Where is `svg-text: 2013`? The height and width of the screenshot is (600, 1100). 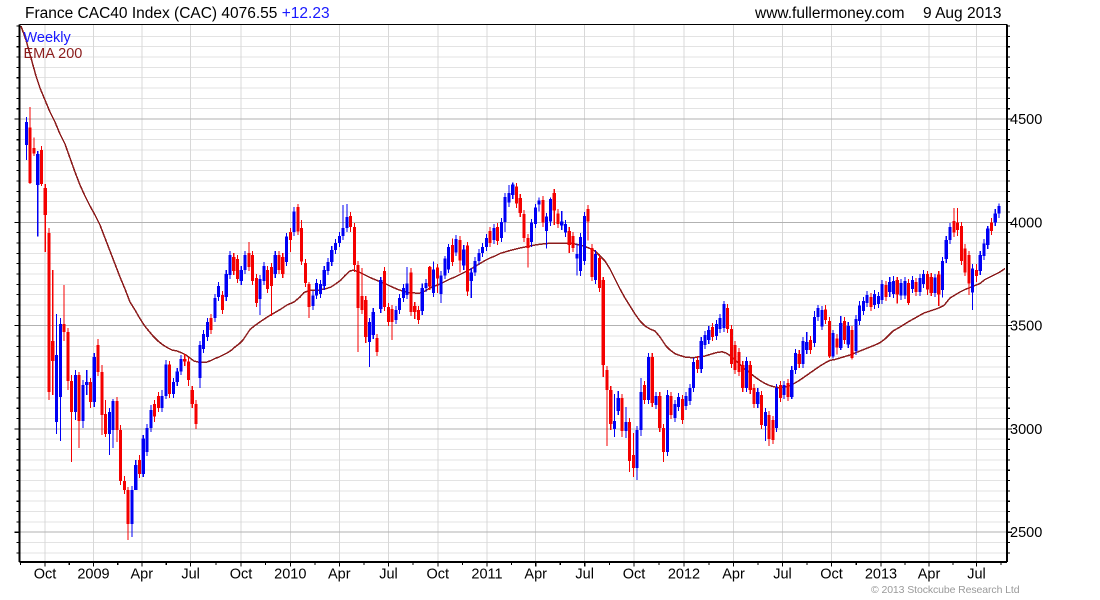 svg-text: 2013 is located at coordinates (881, 575).